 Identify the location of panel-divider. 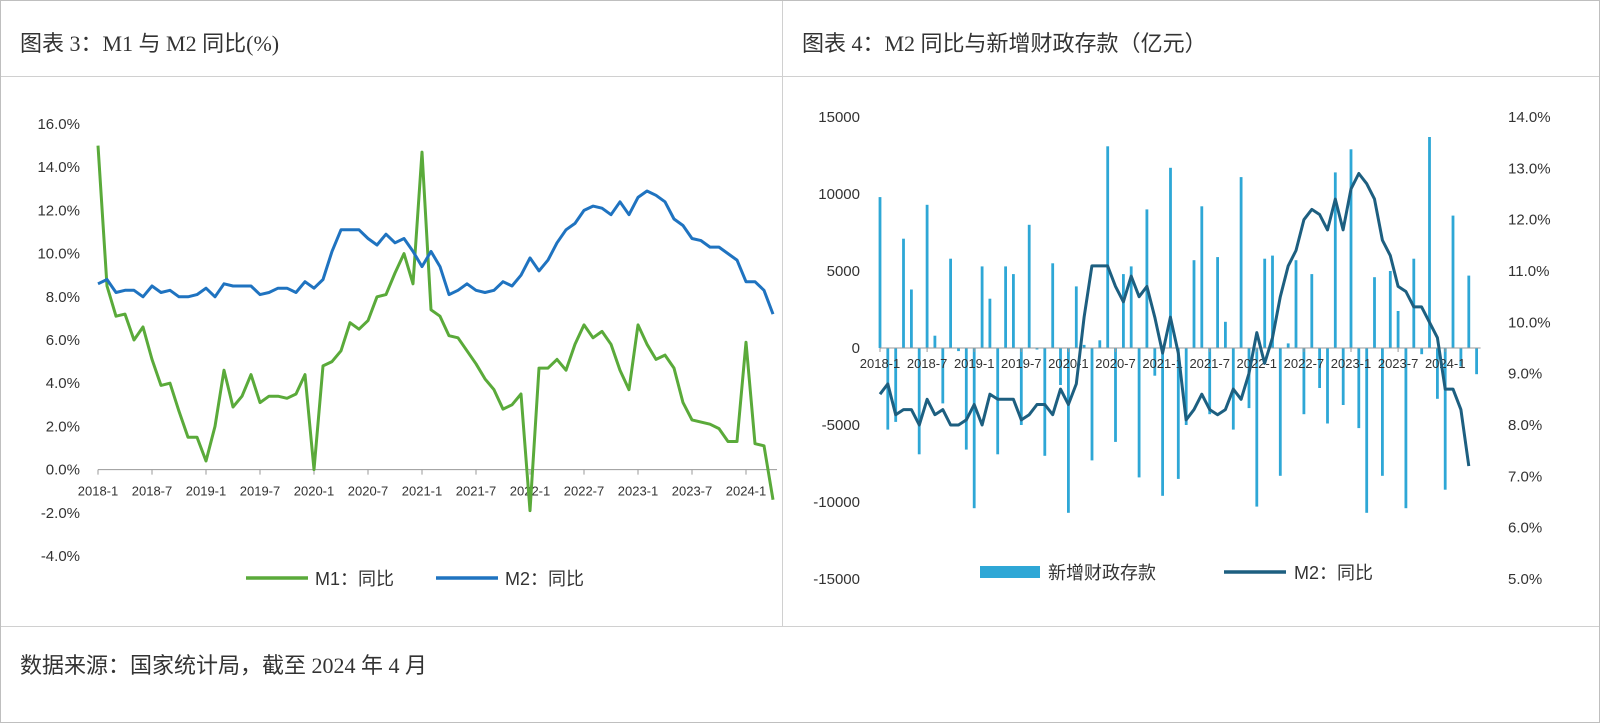
(782, 313).